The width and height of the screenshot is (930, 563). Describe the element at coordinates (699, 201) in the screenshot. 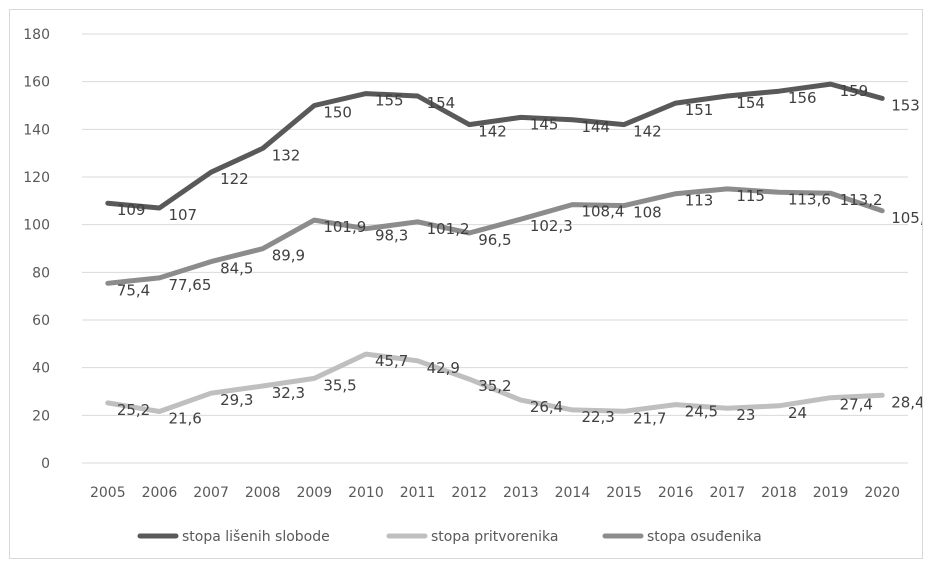

I see `data-label: 113` at that location.